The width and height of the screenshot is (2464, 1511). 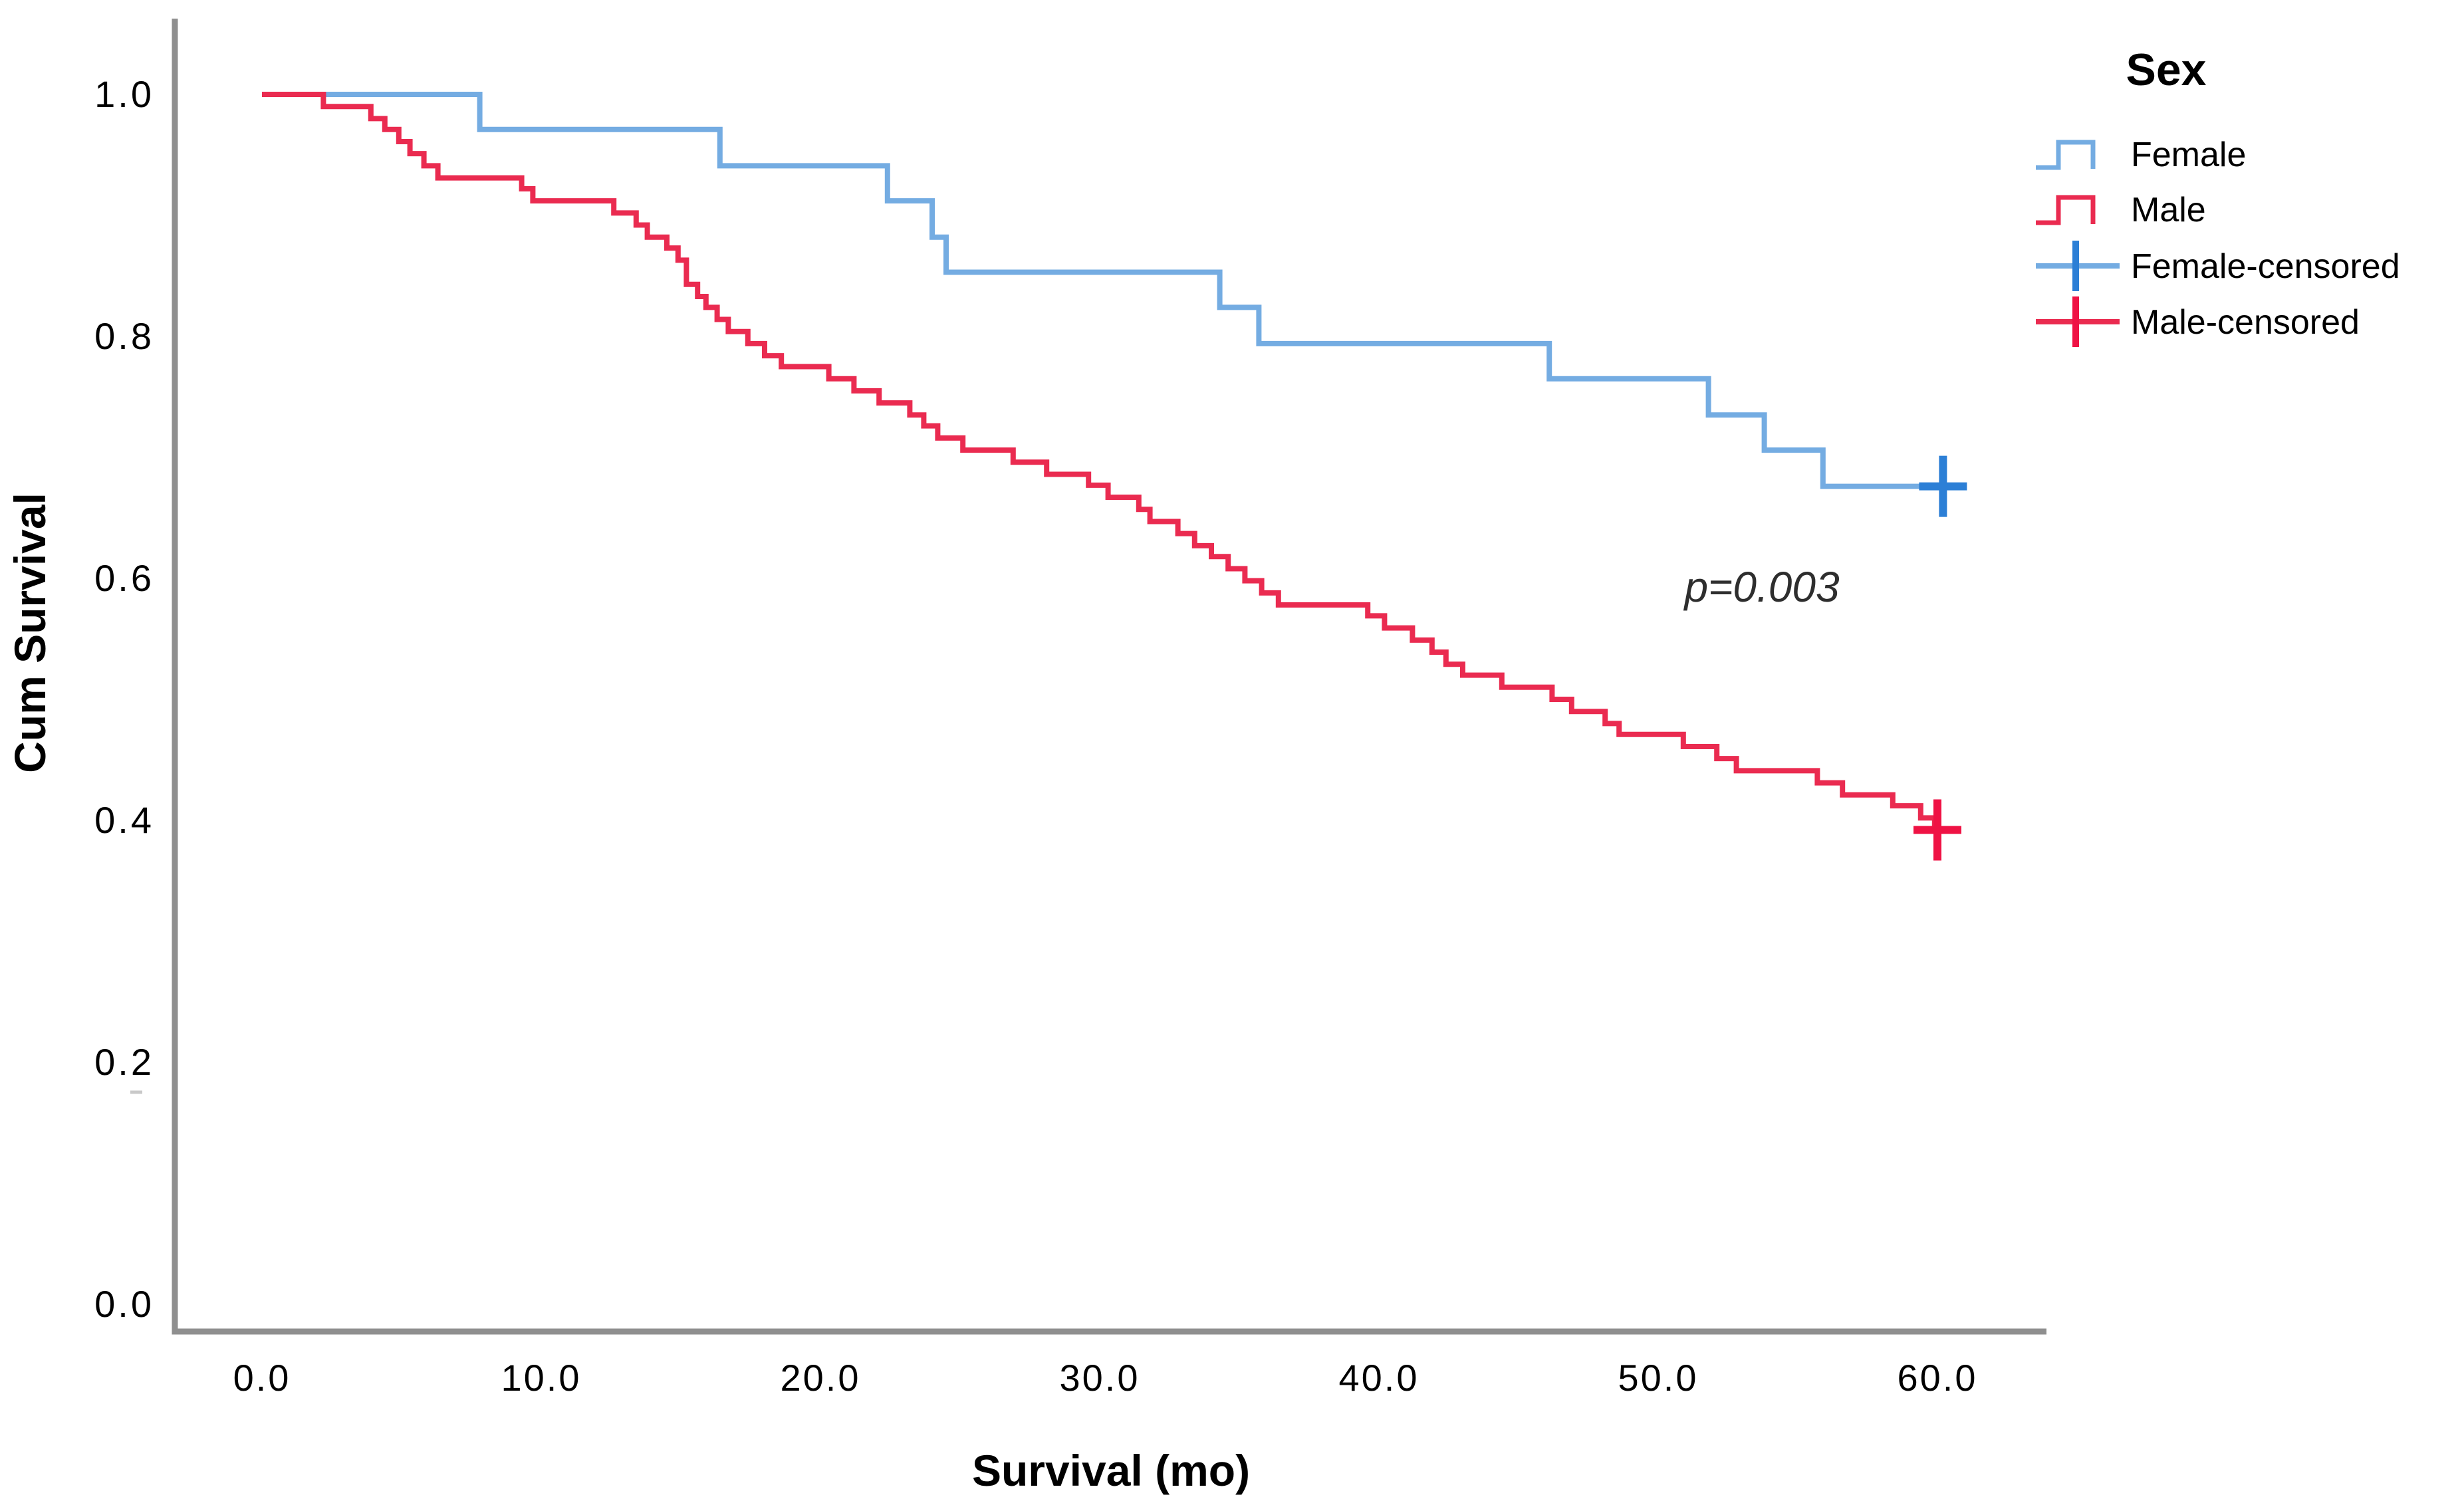 I want to click on y-tick-label: 0.4, so click(x=124, y=820).